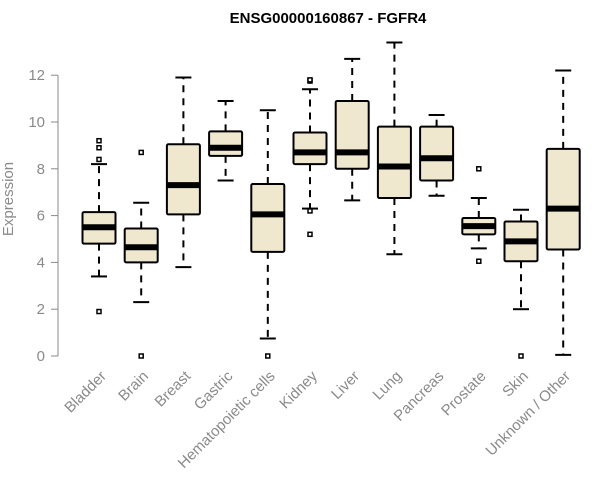  I want to click on box-brain, so click(141, 254).